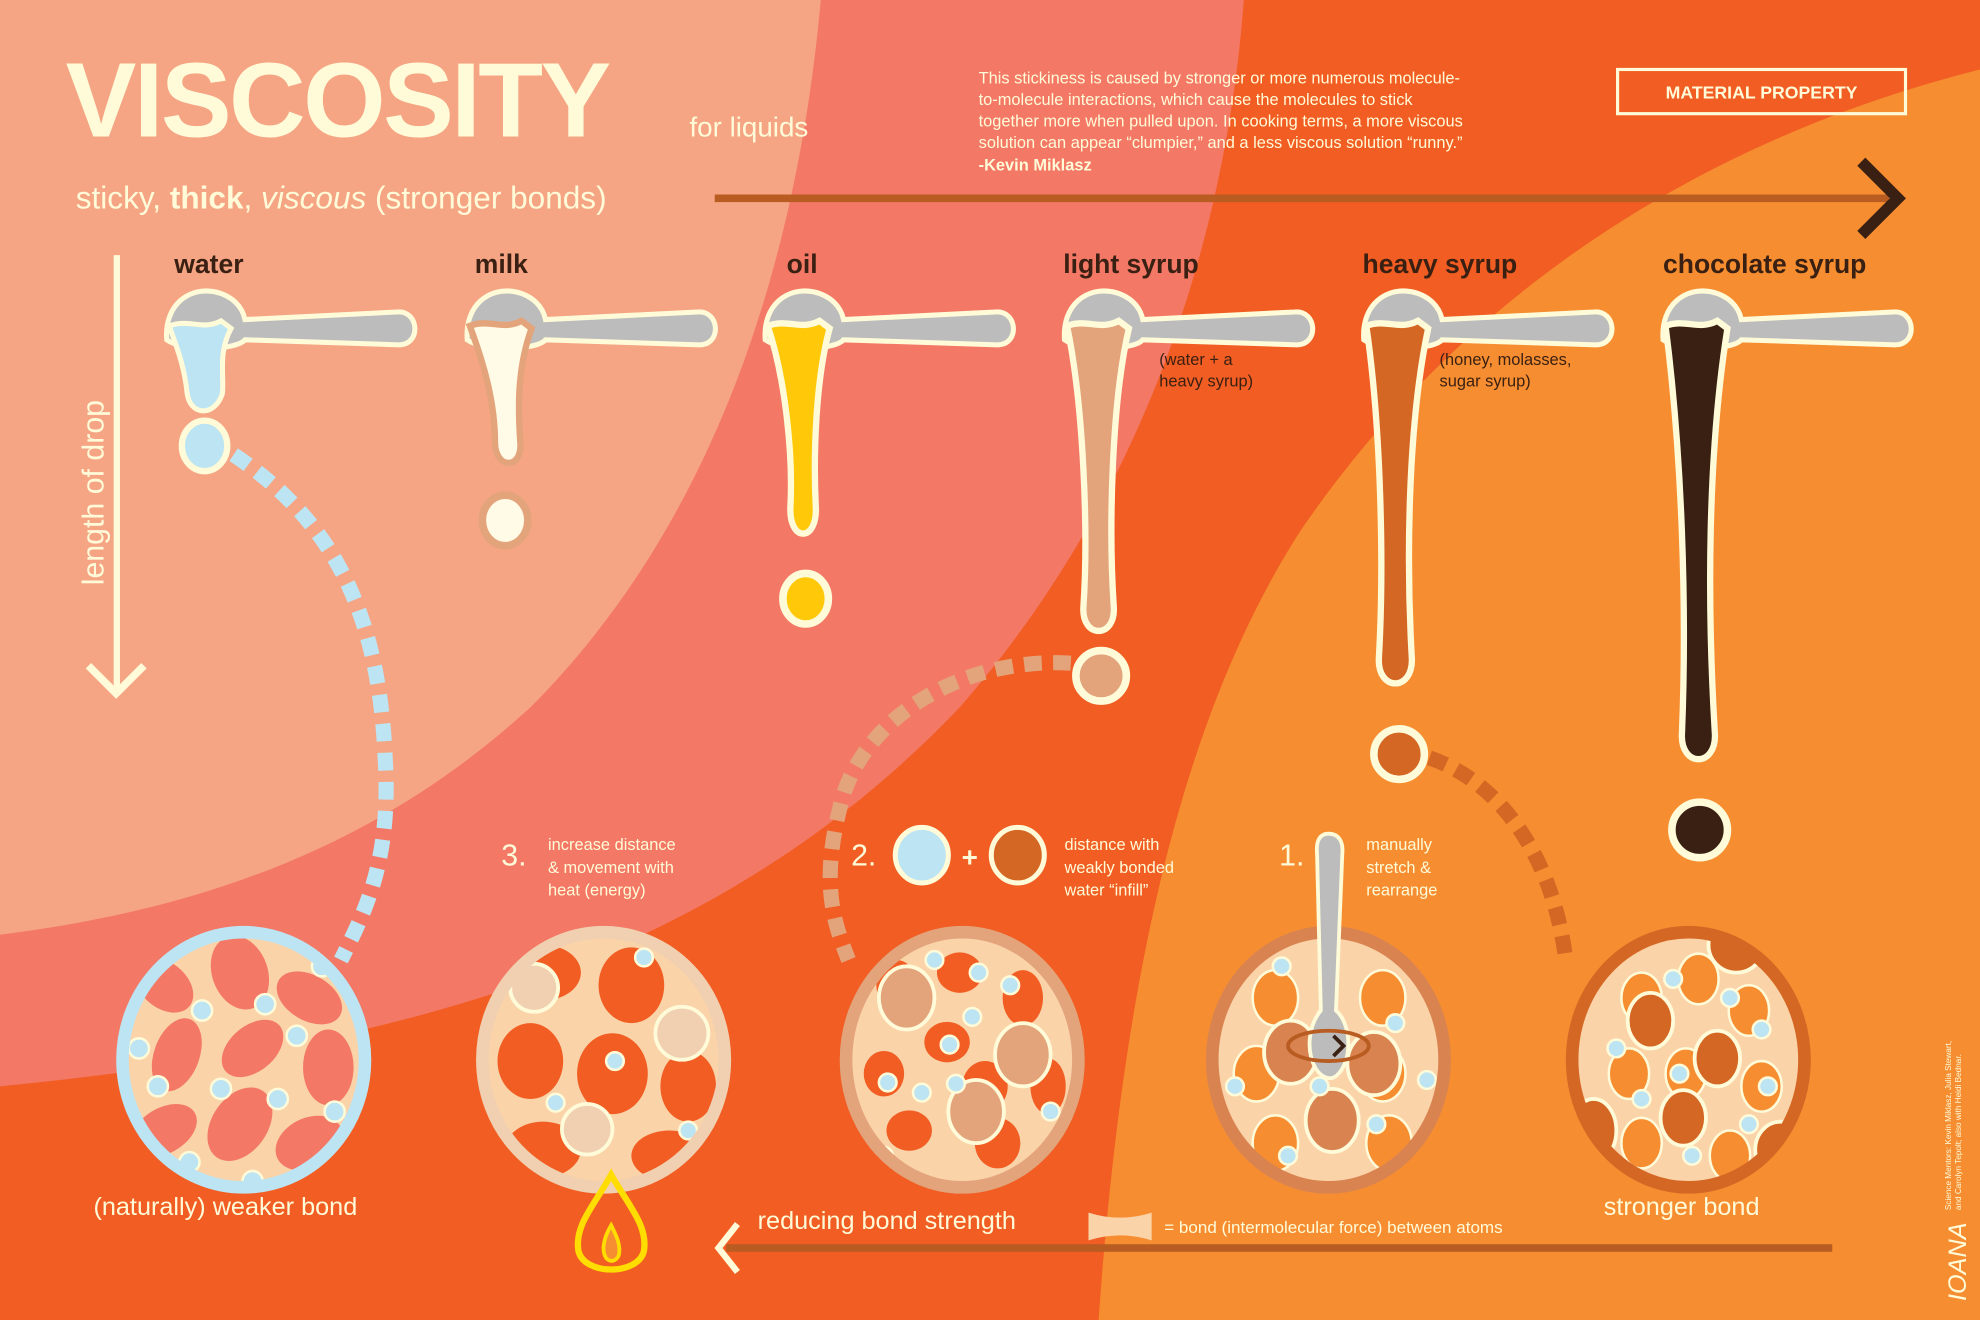 The image size is (1980, 1320). Describe the element at coordinates (1399, 845) in the screenshot. I see `svg-text: manually` at that location.